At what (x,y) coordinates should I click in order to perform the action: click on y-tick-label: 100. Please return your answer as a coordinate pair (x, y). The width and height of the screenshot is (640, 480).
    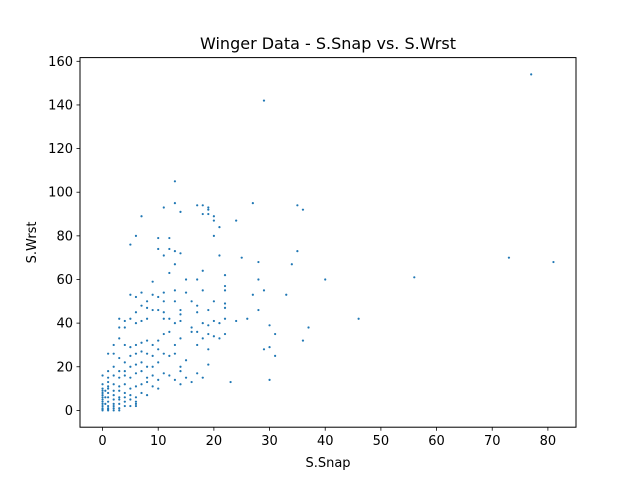
    Looking at the image, I should click on (60, 193).